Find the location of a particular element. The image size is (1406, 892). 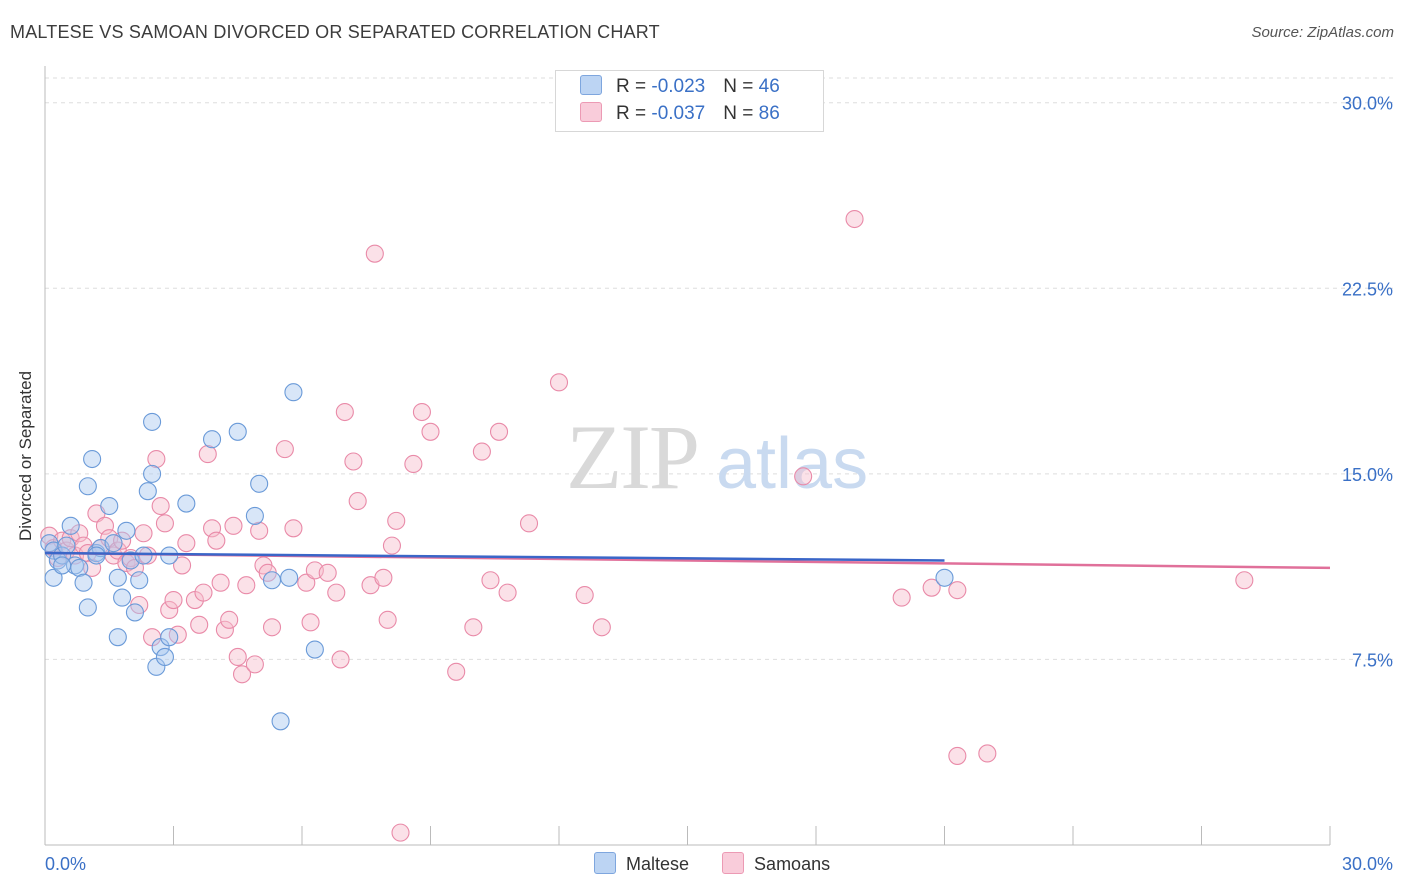

x-tick-label: 0.0% is located at coordinates (65, 864).